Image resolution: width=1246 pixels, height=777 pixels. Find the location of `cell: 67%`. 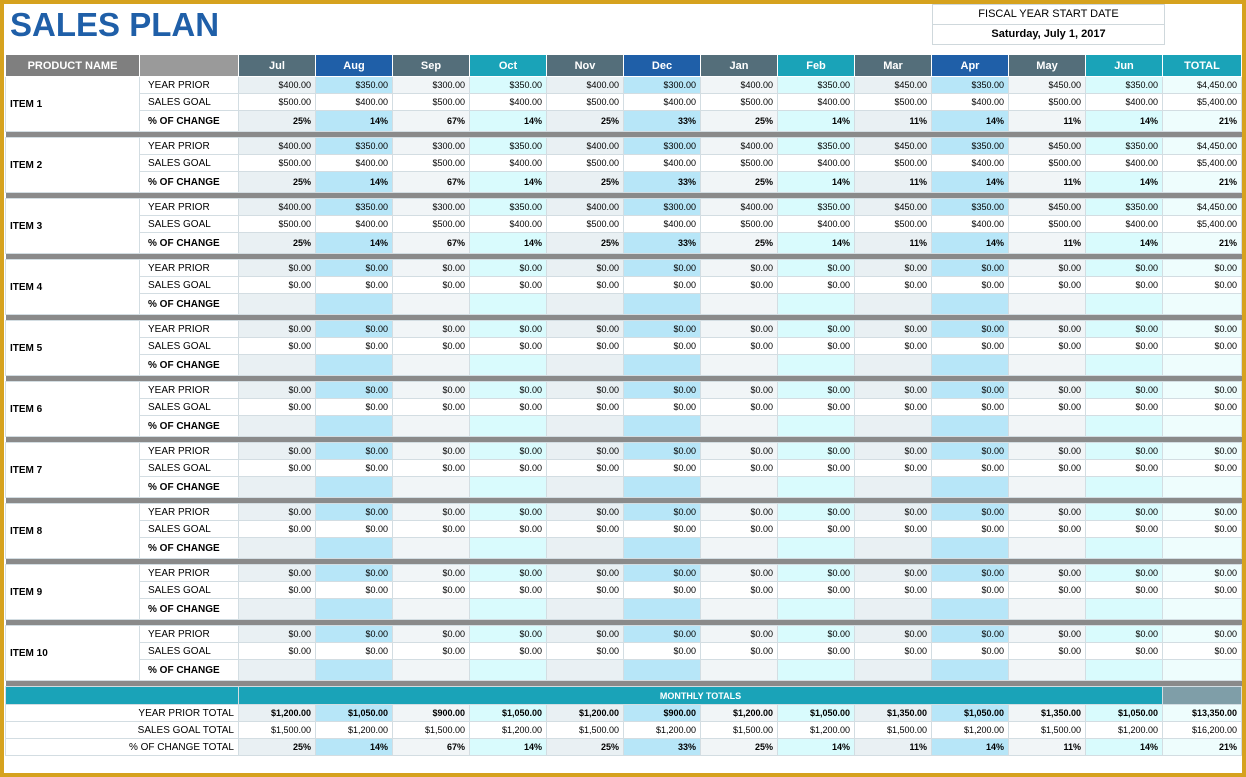

cell: 67% is located at coordinates (431, 243).